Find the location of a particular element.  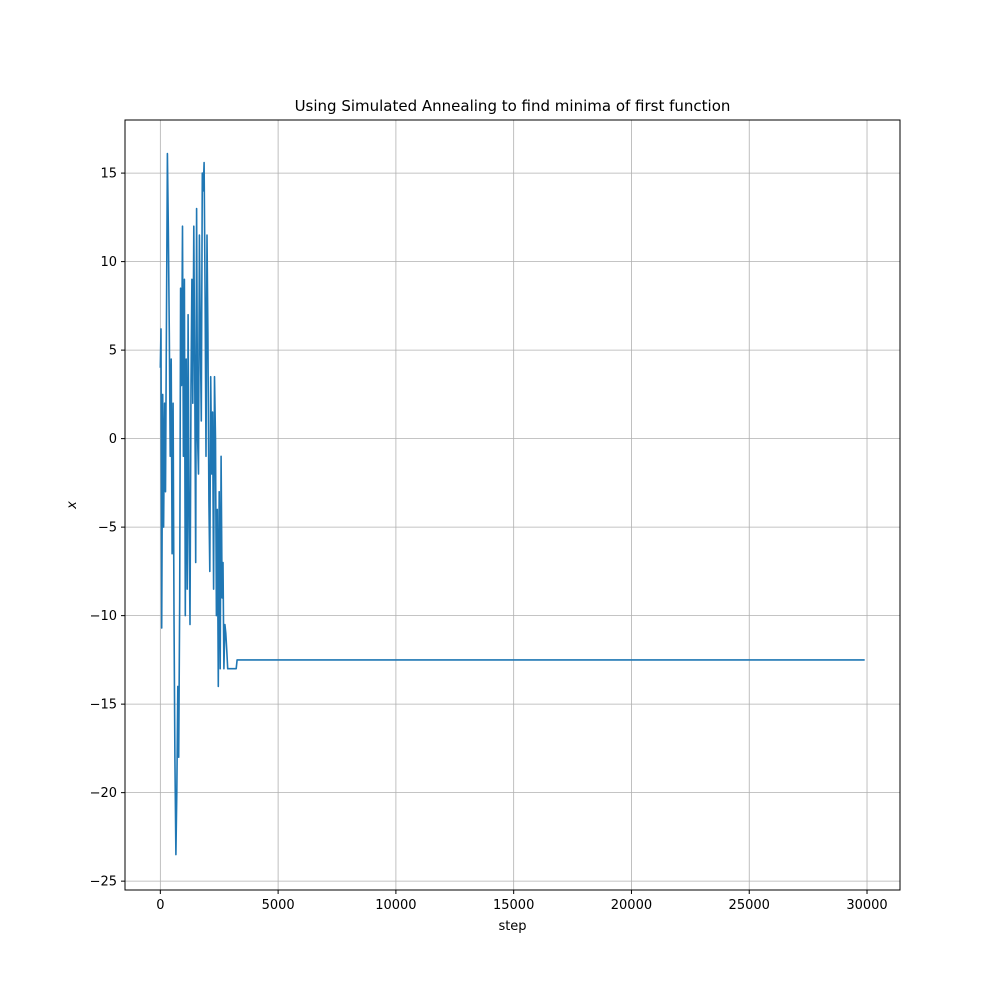

y-tick-label: −5 is located at coordinates (107, 528).